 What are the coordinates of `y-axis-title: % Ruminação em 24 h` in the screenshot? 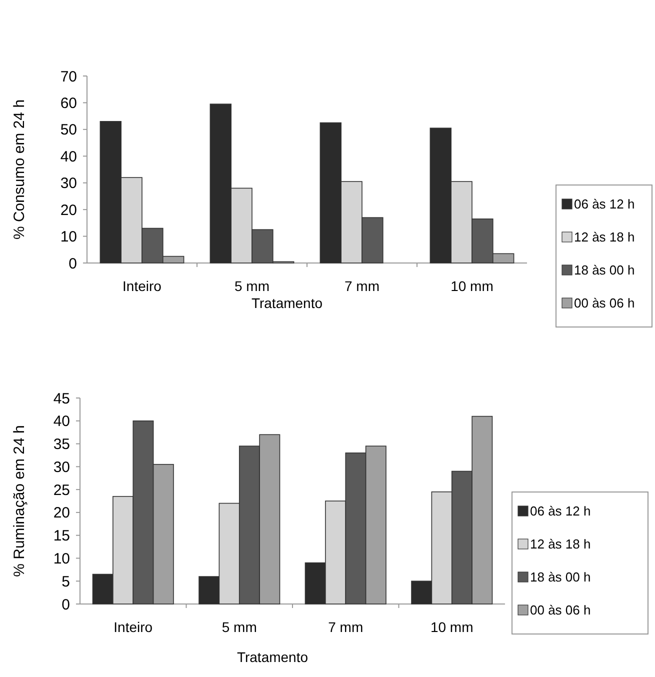 It's located at (19, 501).